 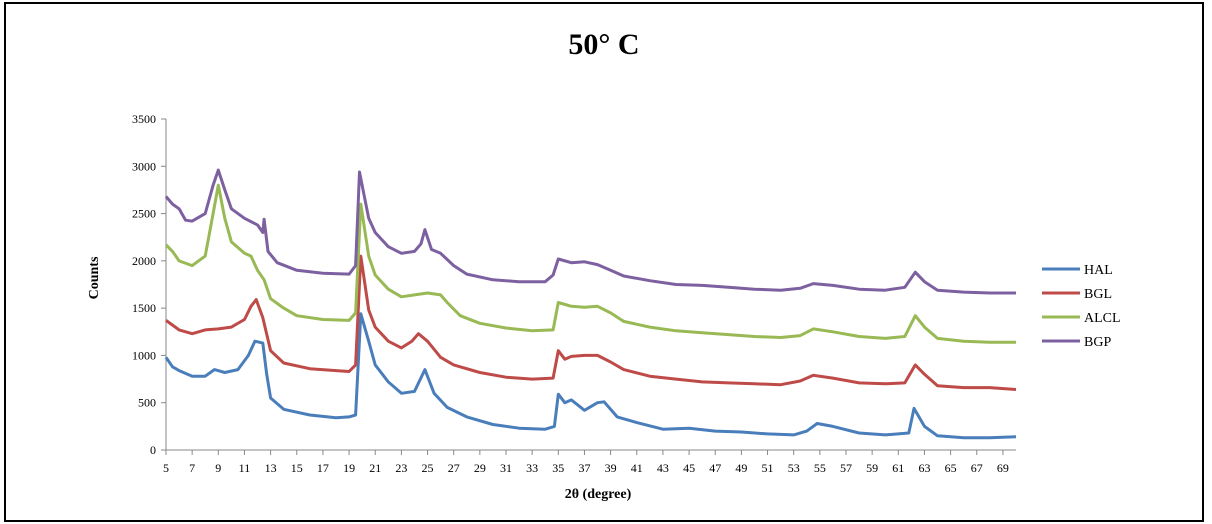 What do you see at coordinates (951, 468) in the screenshot?
I see `x-tick-label: 65` at bounding box center [951, 468].